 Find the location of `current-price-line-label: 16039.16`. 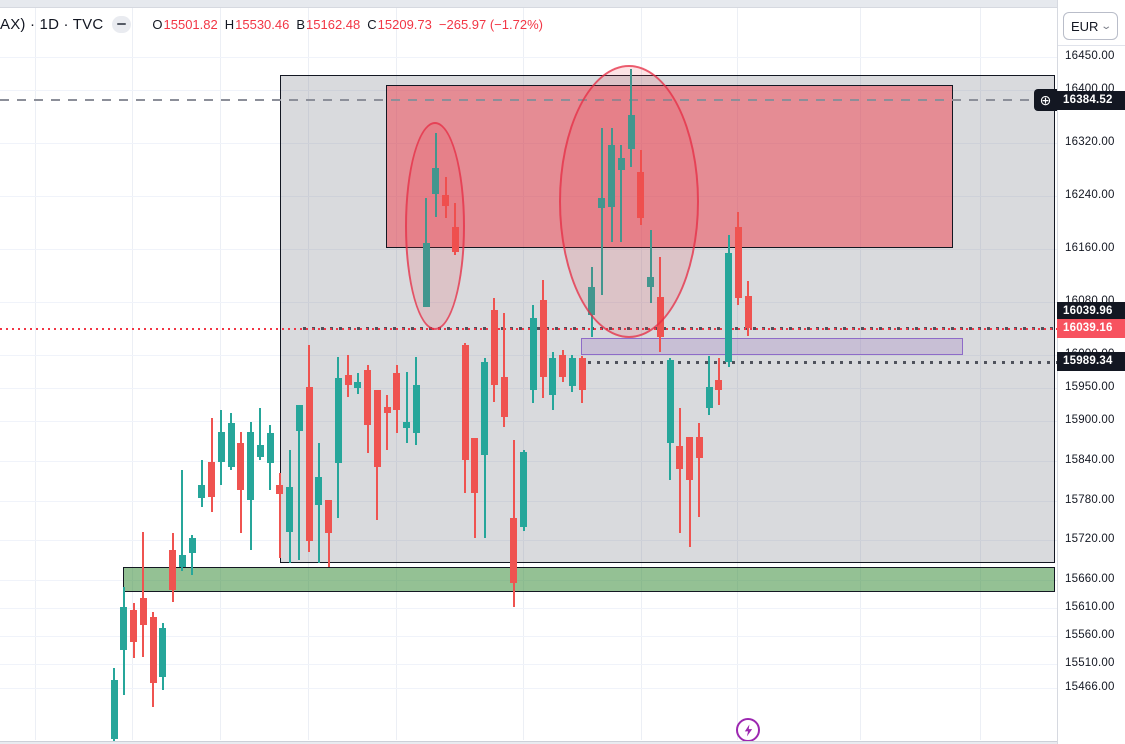

current-price-line-label: 16039.16 is located at coordinates (1091, 328).